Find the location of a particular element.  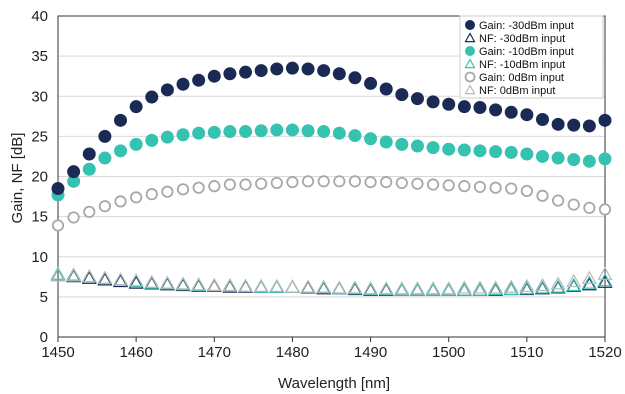

x-tick-label: 1450 is located at coordinates (57, 352).